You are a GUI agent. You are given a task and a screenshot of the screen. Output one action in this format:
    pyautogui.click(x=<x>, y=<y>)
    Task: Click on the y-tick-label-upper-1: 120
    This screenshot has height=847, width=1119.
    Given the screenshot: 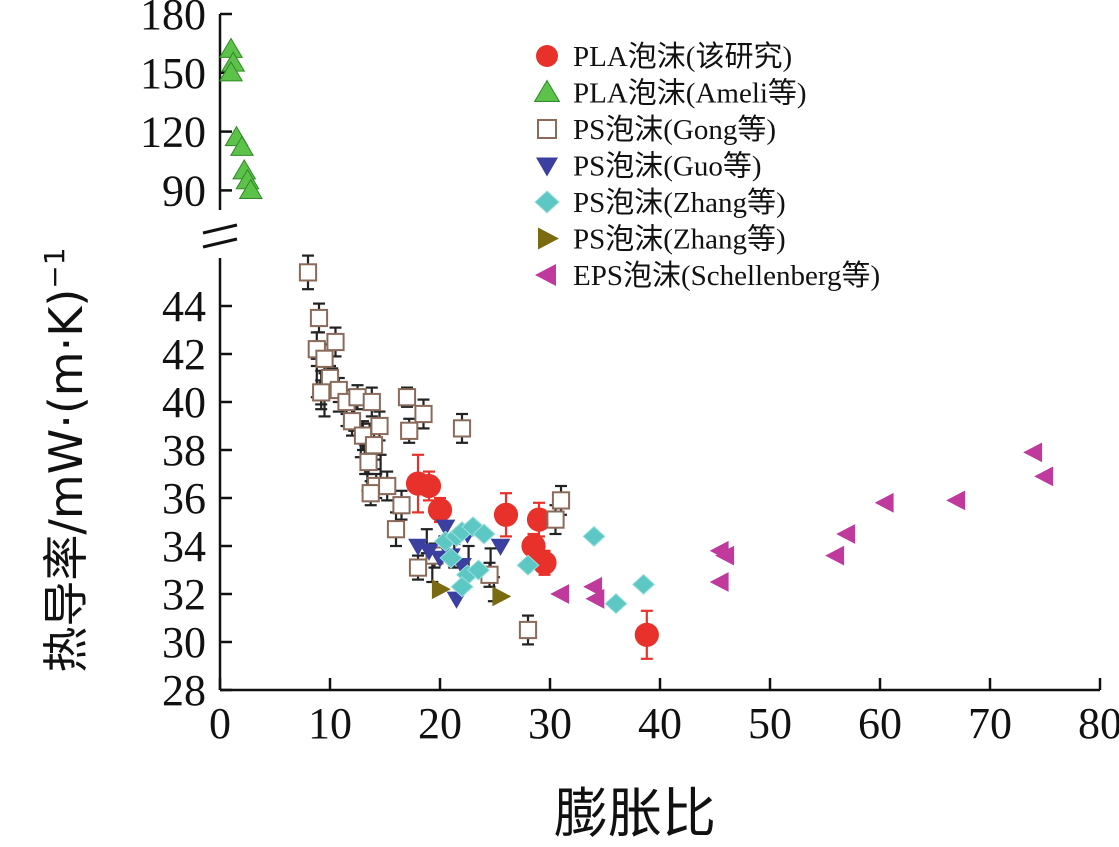 What is the action you would take?
    pyautogui.click(x=173, y=132)
    